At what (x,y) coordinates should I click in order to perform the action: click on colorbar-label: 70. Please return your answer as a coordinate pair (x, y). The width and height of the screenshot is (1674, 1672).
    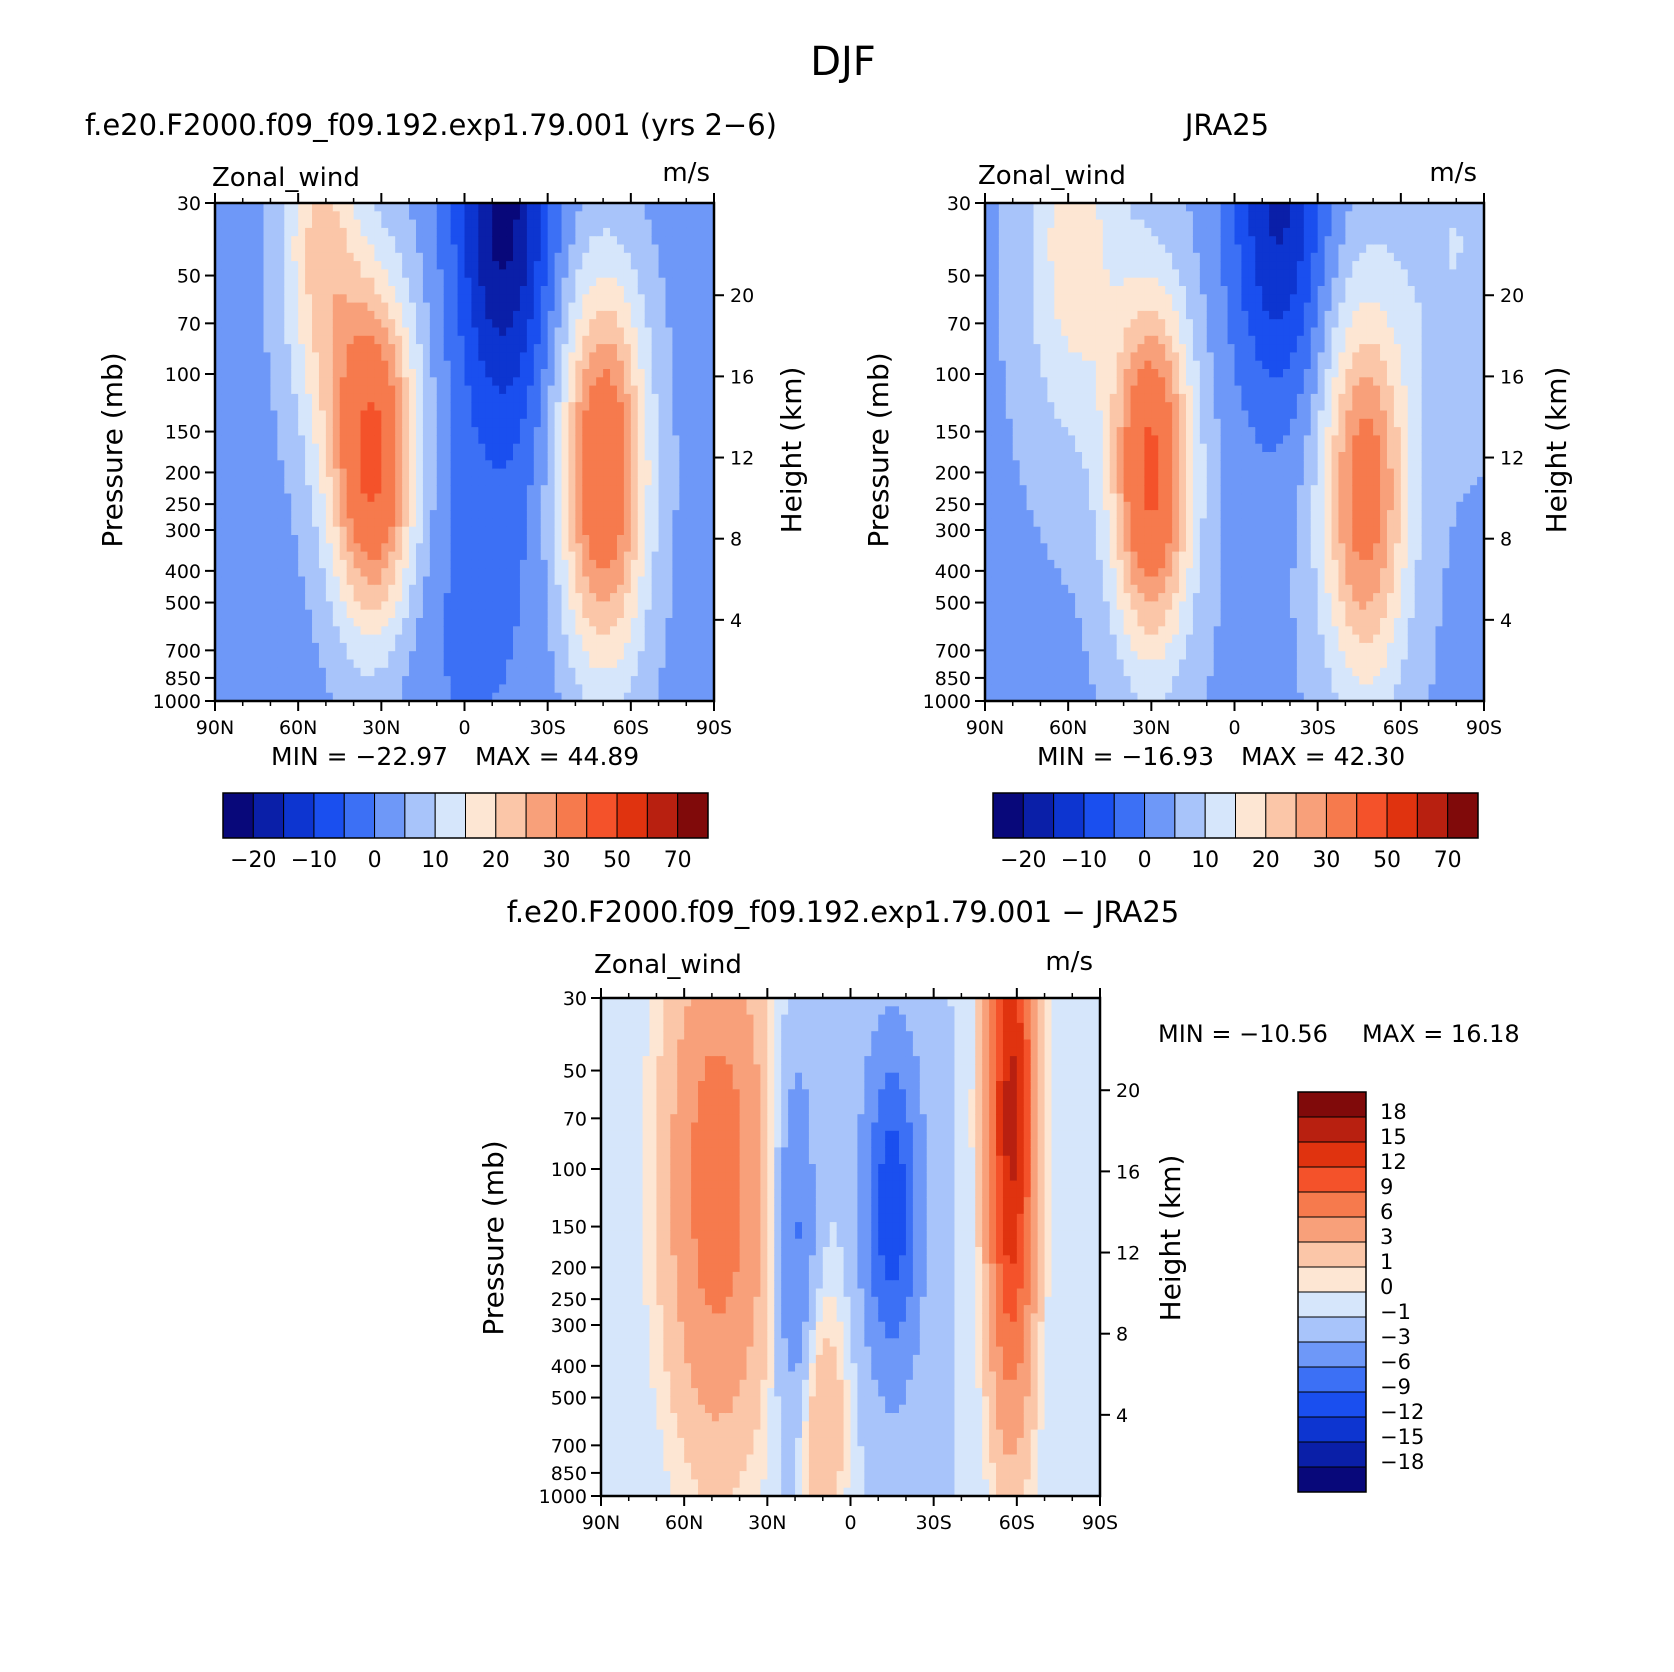
    Looking at the image, I should click on (678, 860).